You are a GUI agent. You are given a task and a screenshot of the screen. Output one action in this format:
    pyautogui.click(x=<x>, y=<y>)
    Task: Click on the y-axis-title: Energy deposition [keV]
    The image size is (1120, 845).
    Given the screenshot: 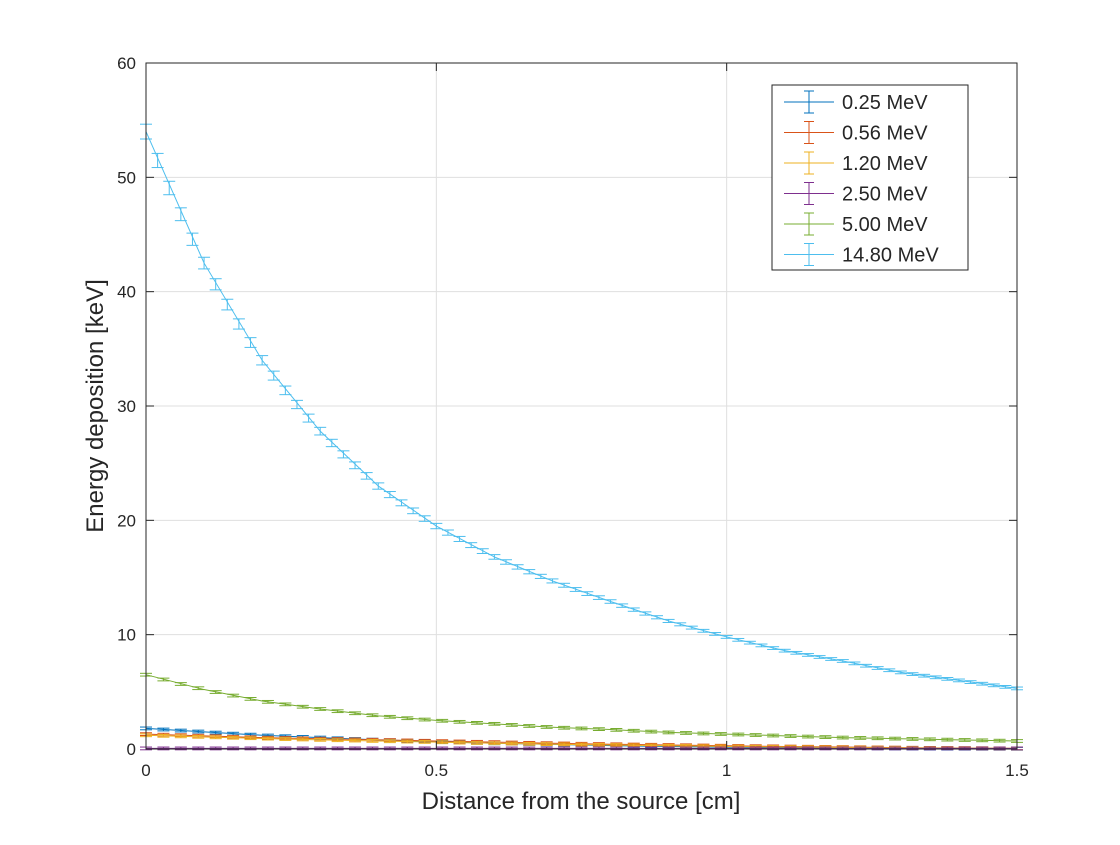 What is the action you would take?
    pyautogui.click(x=95, y=406)
    